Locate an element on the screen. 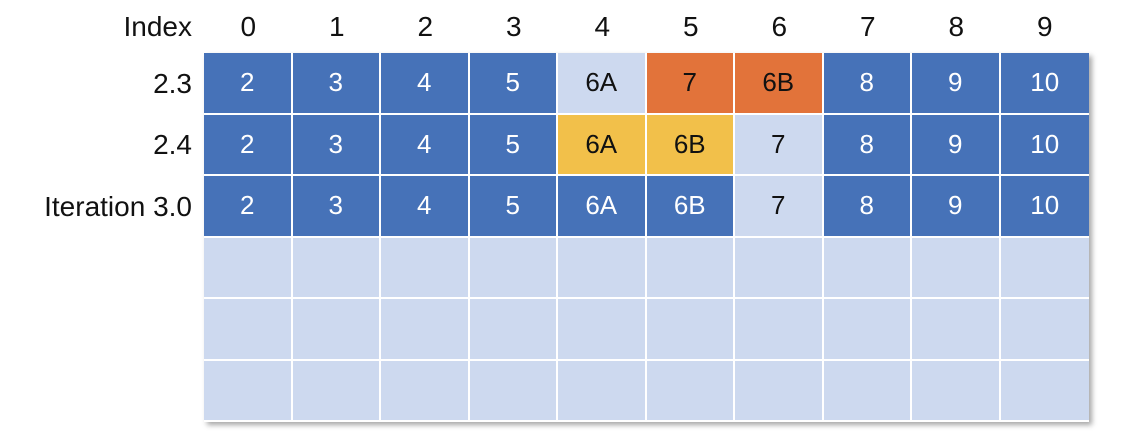 This screenshot has width=1148, height=437. index-header-label: Index is located at coordinates (158, 26).